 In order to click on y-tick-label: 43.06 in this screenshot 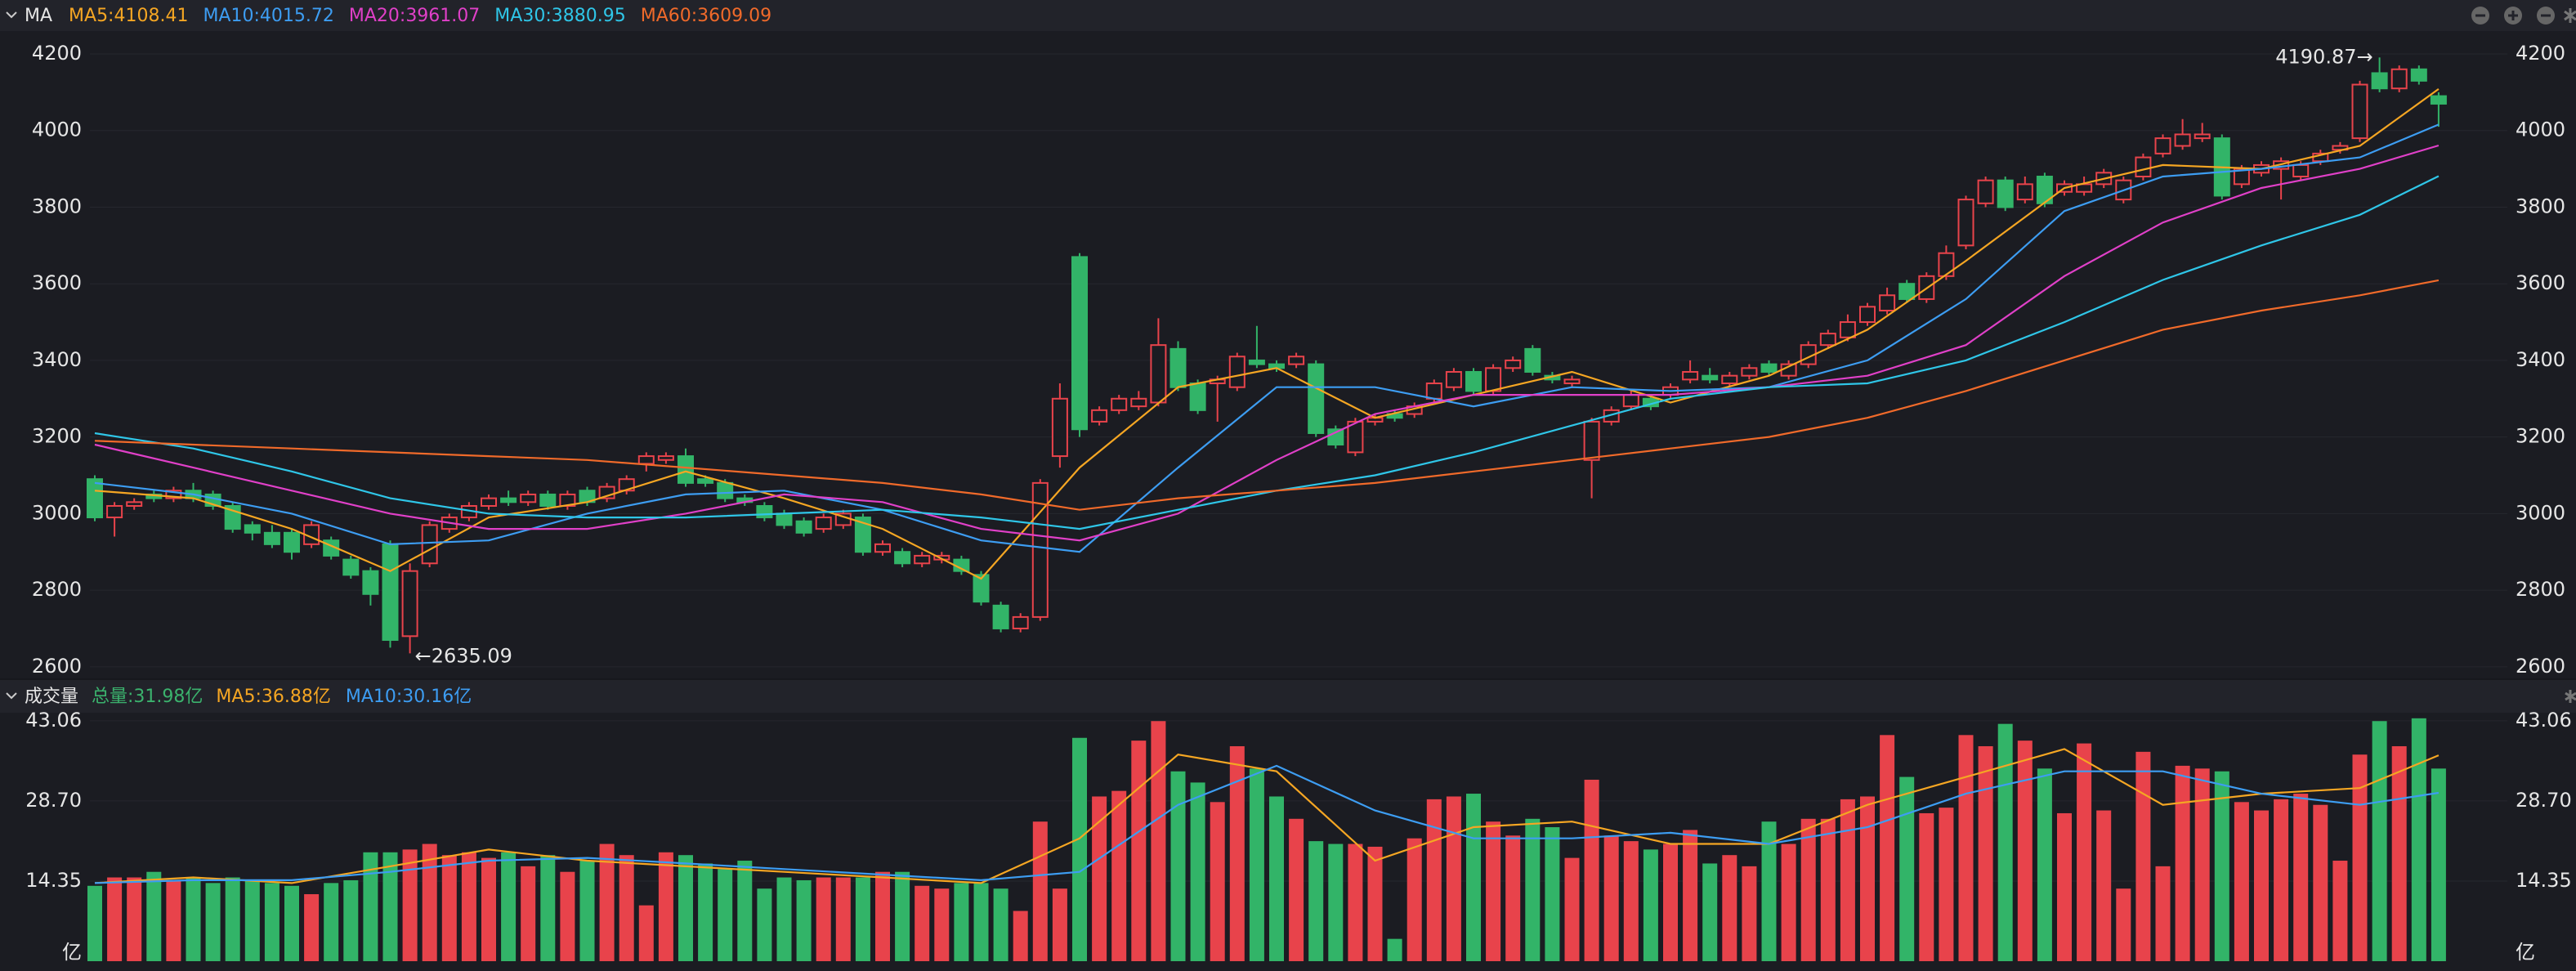, I will do `click(2544, 720)`.